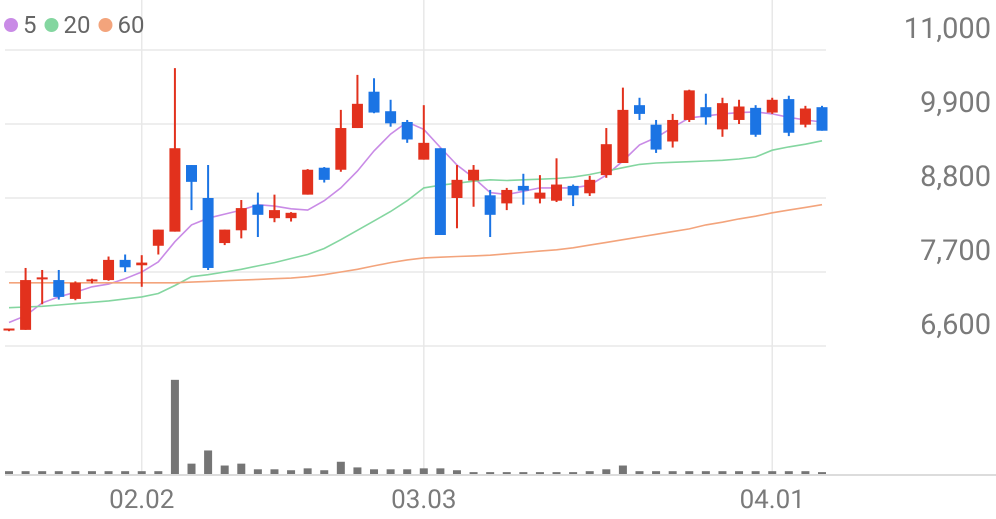  I want to click on ma-line, so click(416, 243).